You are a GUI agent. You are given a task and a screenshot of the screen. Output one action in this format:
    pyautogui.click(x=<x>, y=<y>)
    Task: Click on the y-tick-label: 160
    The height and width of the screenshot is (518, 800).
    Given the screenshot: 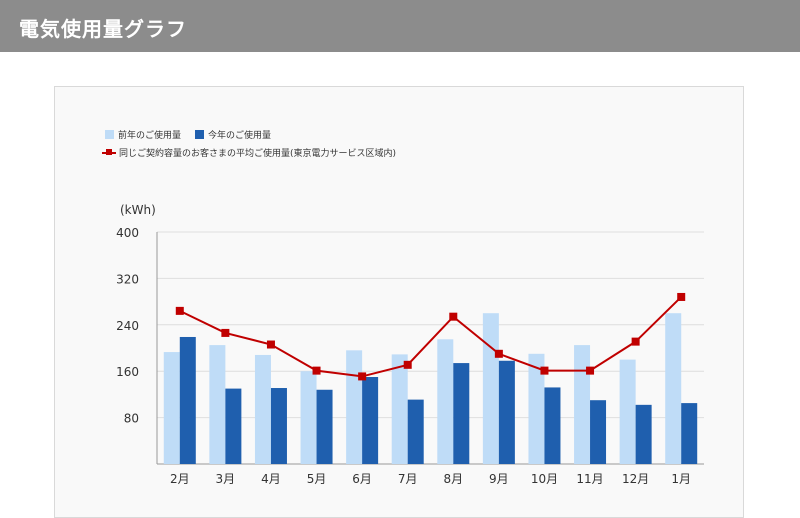 What is the action you would take?
    pyautogui.click(x=127, y=372)
    